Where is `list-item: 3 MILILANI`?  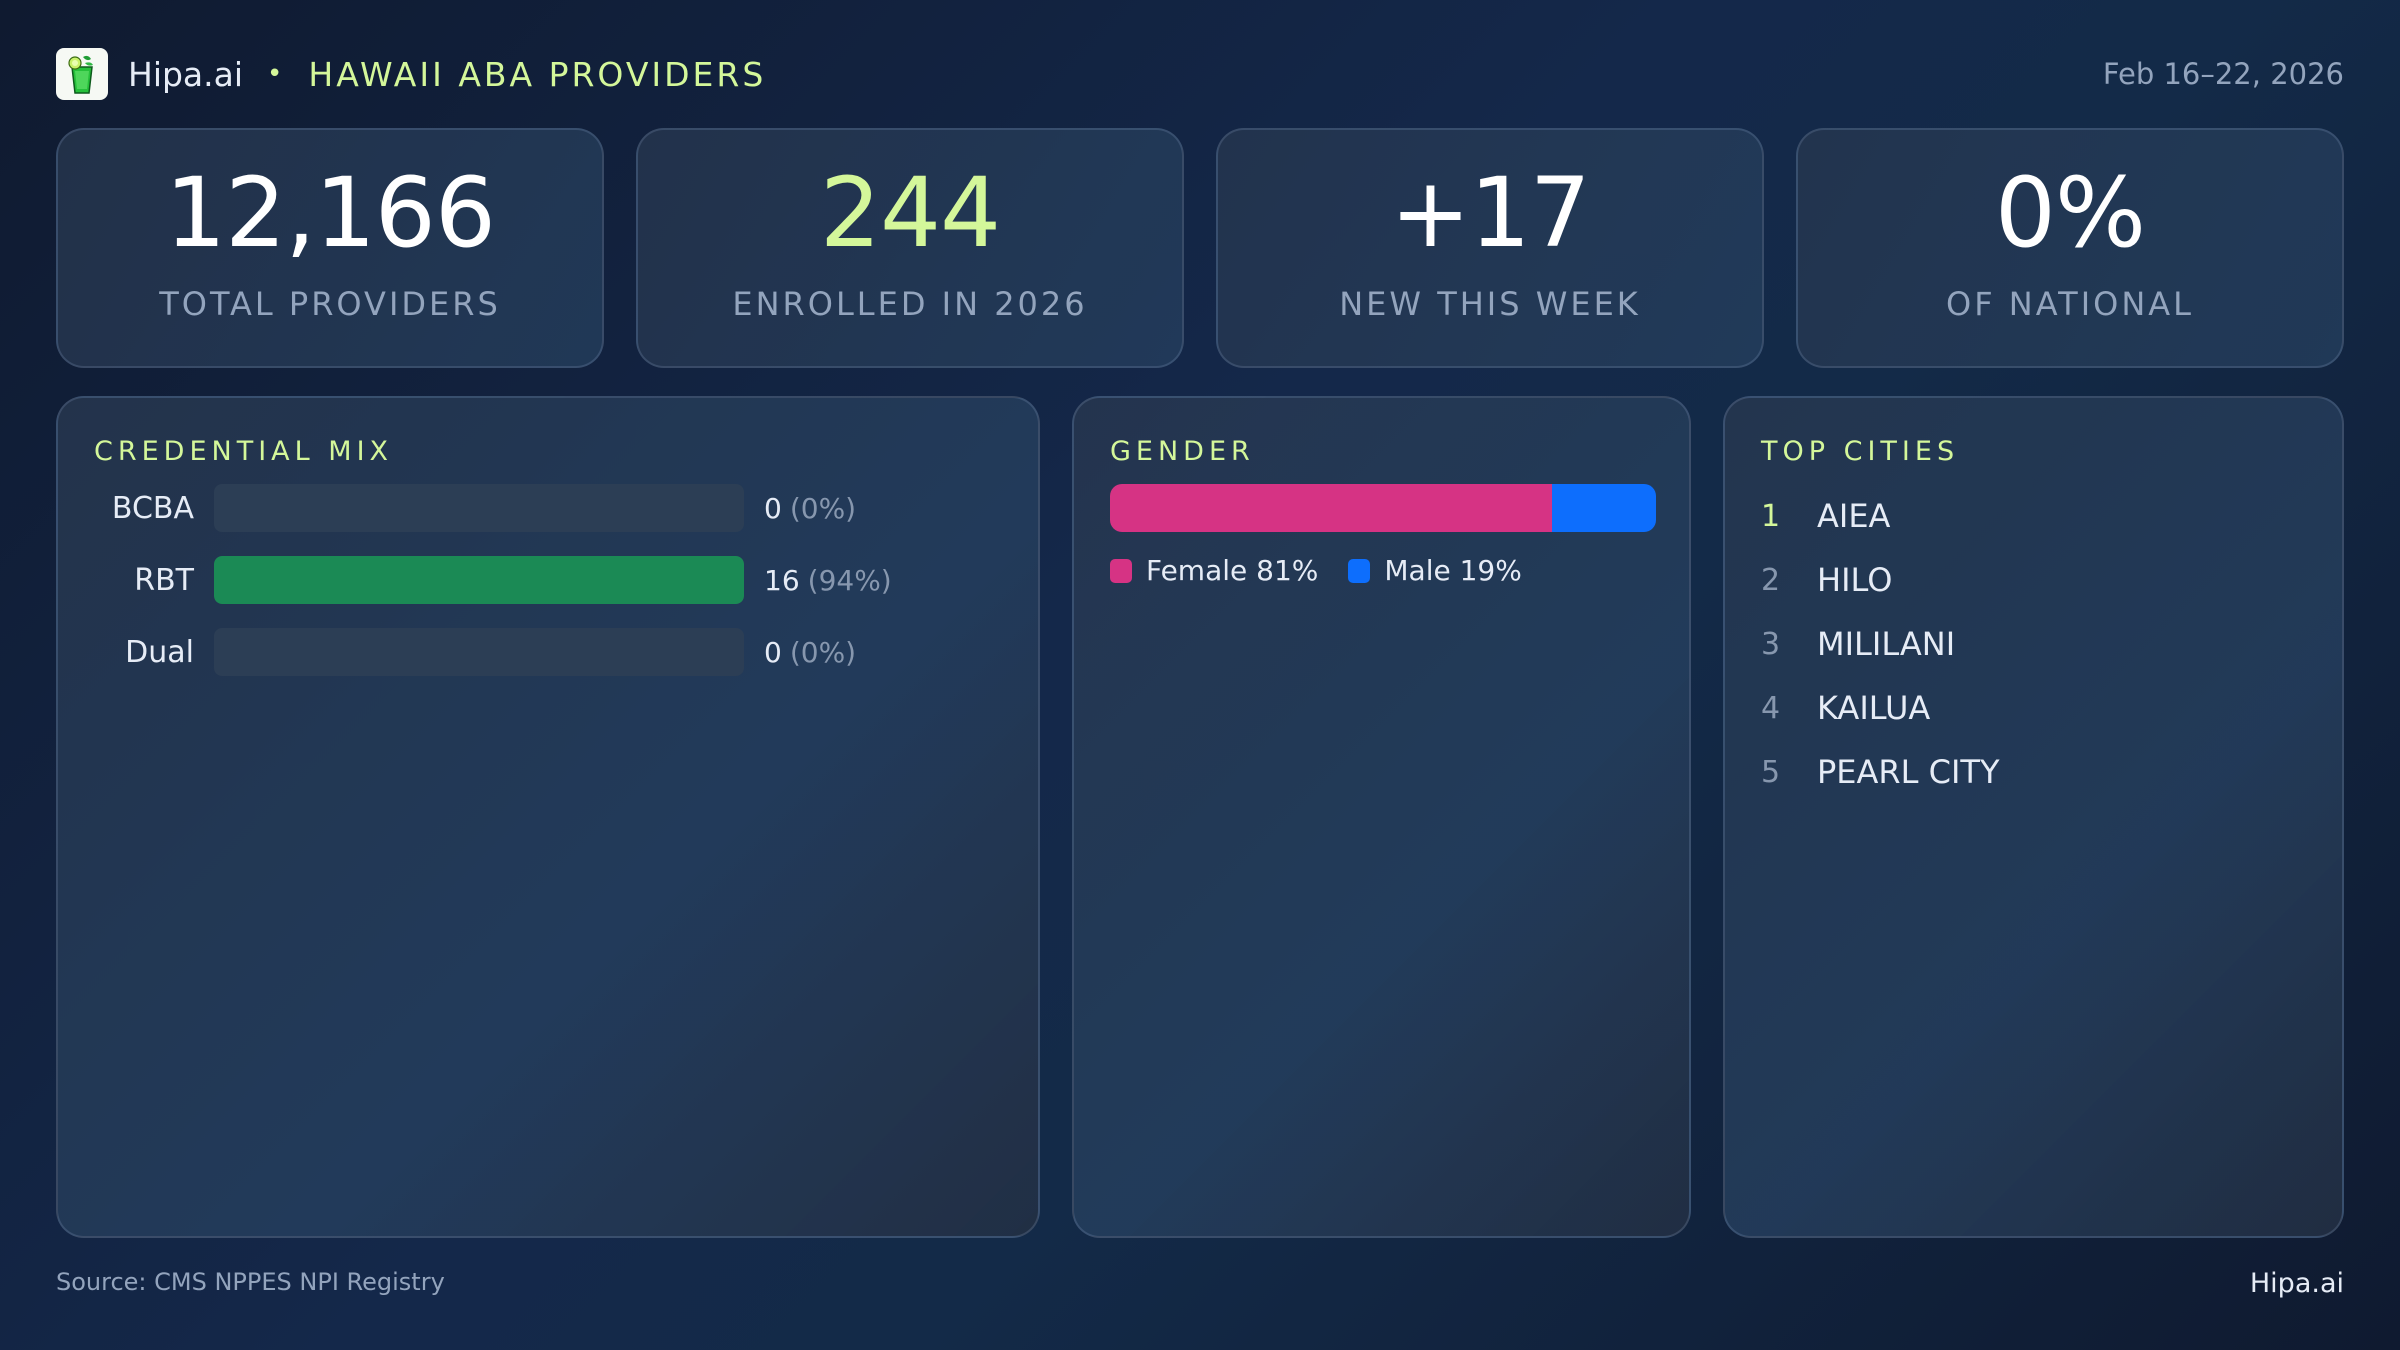
list-item: 3 MILILANI is located at coordinates (2033, 644).